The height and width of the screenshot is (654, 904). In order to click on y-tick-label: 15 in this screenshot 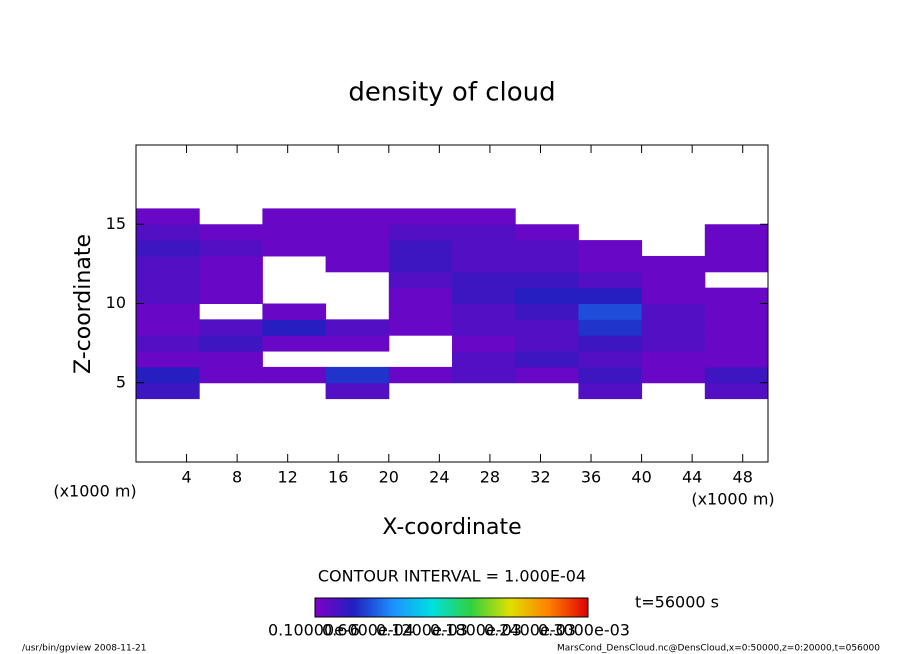, I will do `click(116, 223)`.